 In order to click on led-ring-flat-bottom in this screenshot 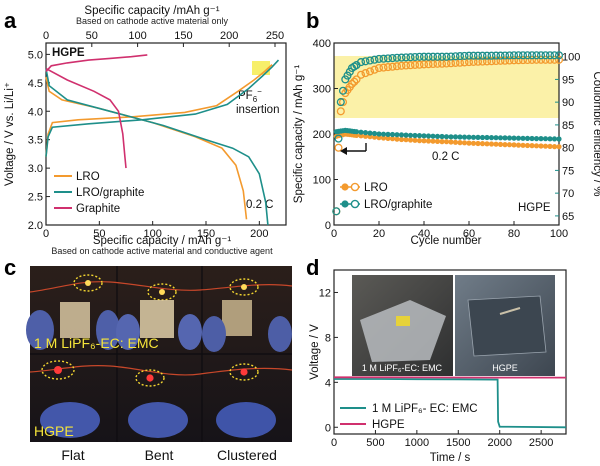, I will do `click(58, 370)`.